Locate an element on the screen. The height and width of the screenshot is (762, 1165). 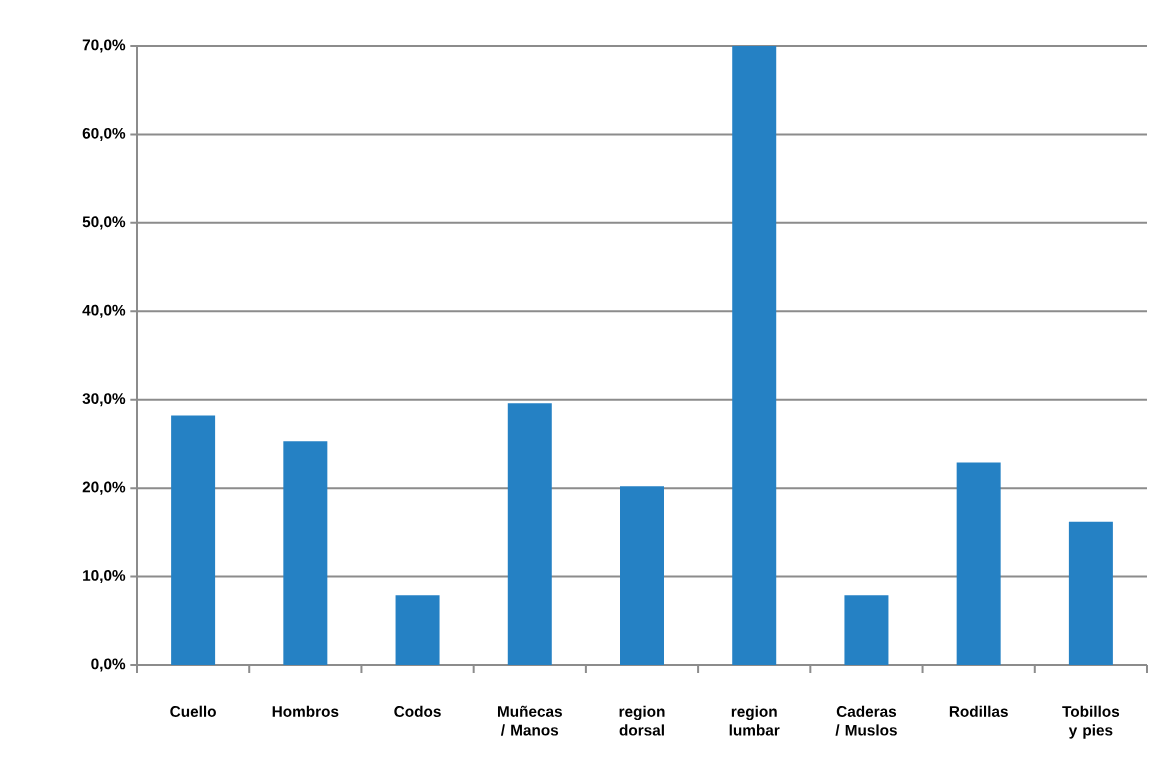
y-tick-label: 60,0% is located at coordinates (104, 134).